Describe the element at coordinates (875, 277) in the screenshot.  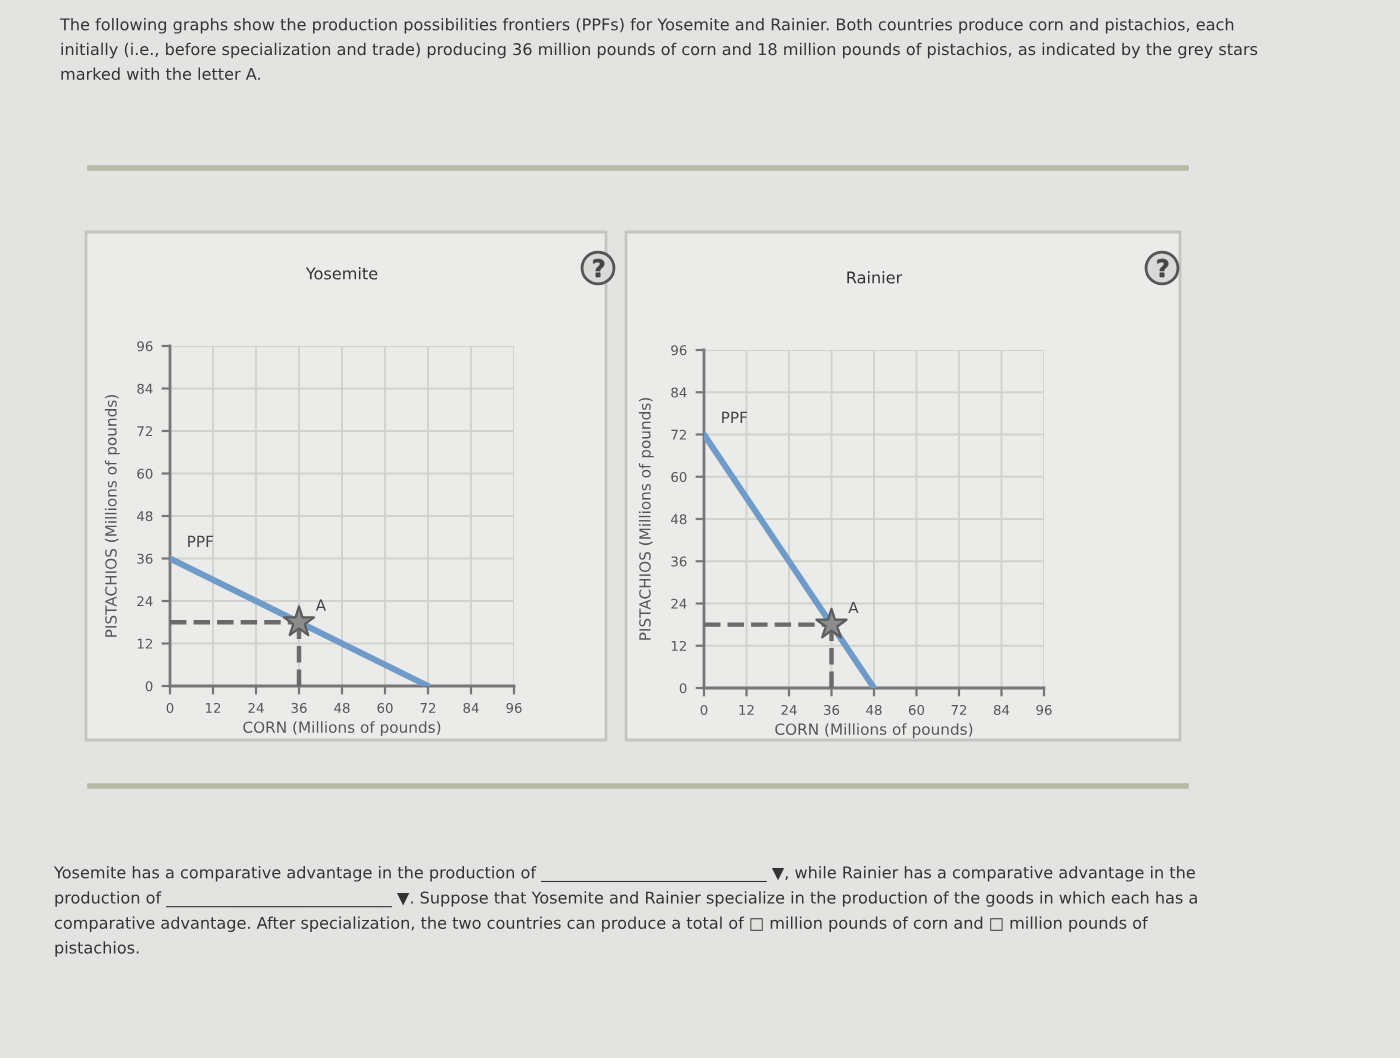
I see `chart-title: Rainier` at that location.